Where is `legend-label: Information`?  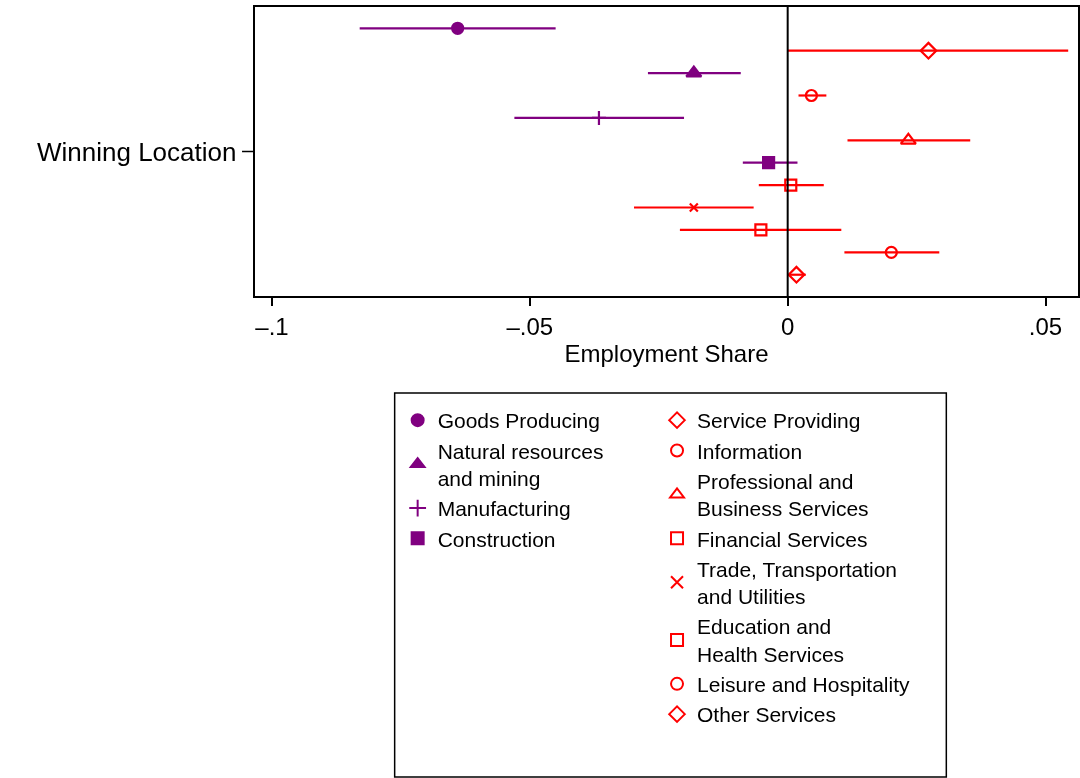 legend-label: Information is located at coordinates (750, 451).